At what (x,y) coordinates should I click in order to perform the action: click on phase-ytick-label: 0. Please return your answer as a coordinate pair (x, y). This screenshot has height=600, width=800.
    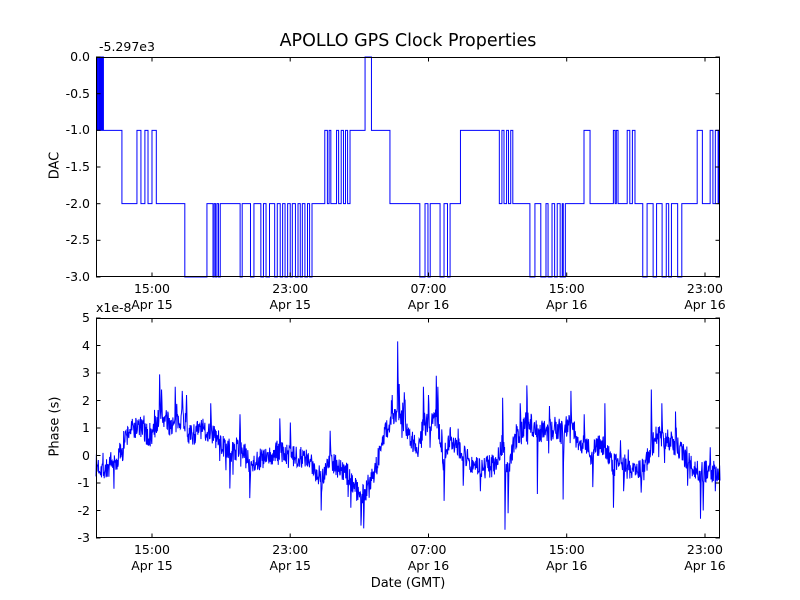
    Looking at the image, I should click on (86, 455).